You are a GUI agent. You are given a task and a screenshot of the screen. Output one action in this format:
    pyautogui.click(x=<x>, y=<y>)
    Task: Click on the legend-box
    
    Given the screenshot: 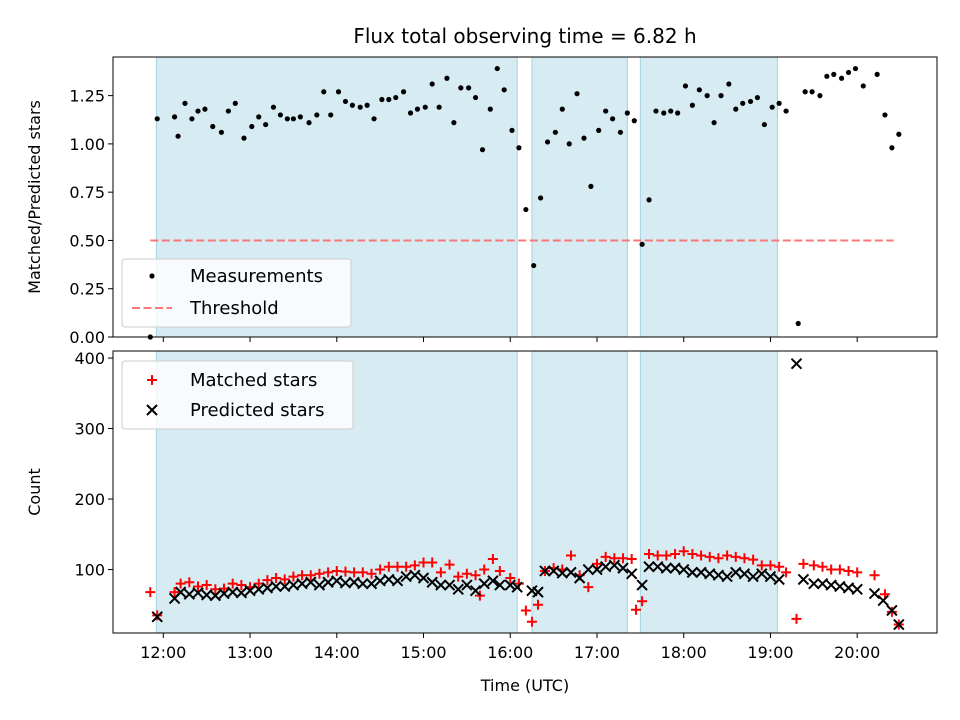 What is the action you would take?
    pyautogui.click(x=236, y=293)
    